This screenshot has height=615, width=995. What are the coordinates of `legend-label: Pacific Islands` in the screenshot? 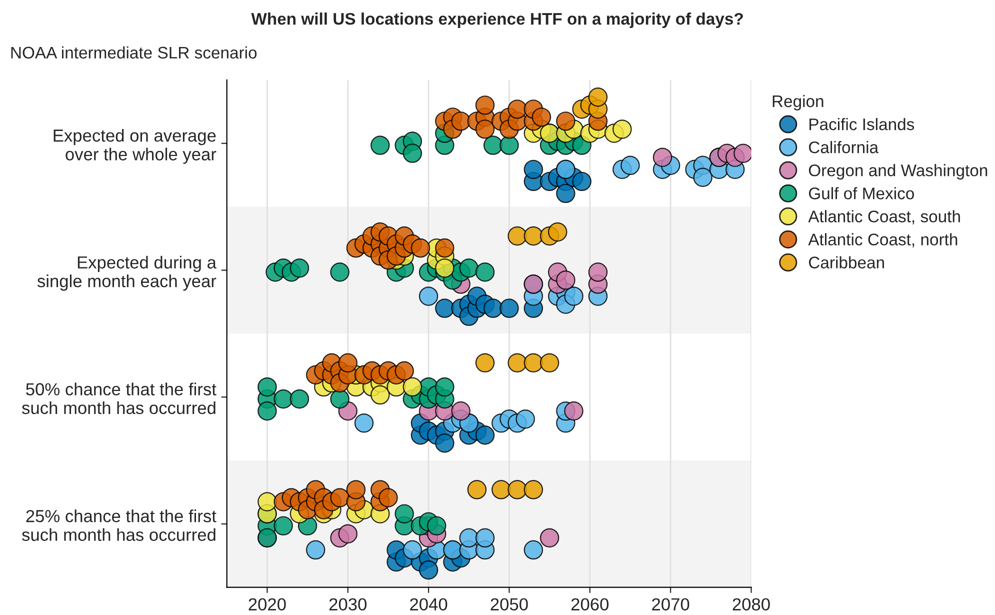 It's located at (862, 124).